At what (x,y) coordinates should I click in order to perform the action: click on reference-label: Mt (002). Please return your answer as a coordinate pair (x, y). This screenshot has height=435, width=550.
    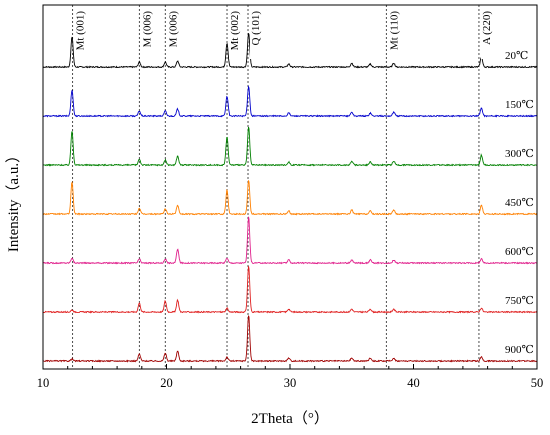
    Looking at the image, I should click on (235, 31).